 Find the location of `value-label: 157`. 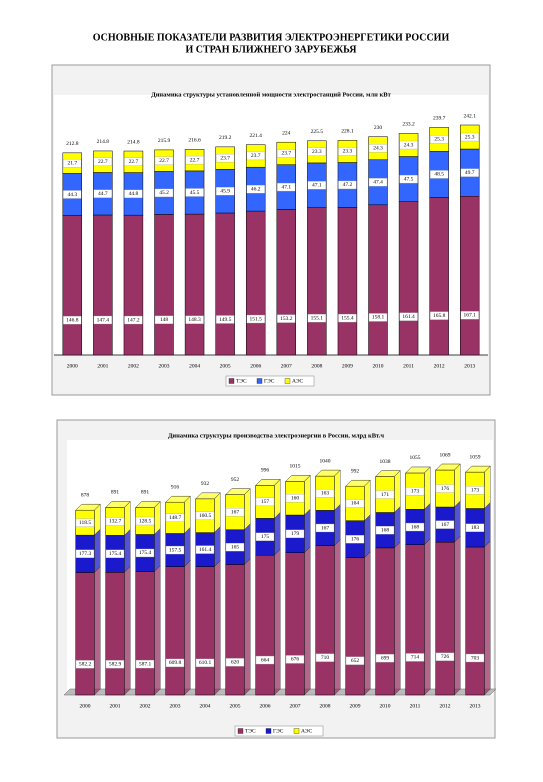

value-label: 157 is located at coordinates (265, 502).